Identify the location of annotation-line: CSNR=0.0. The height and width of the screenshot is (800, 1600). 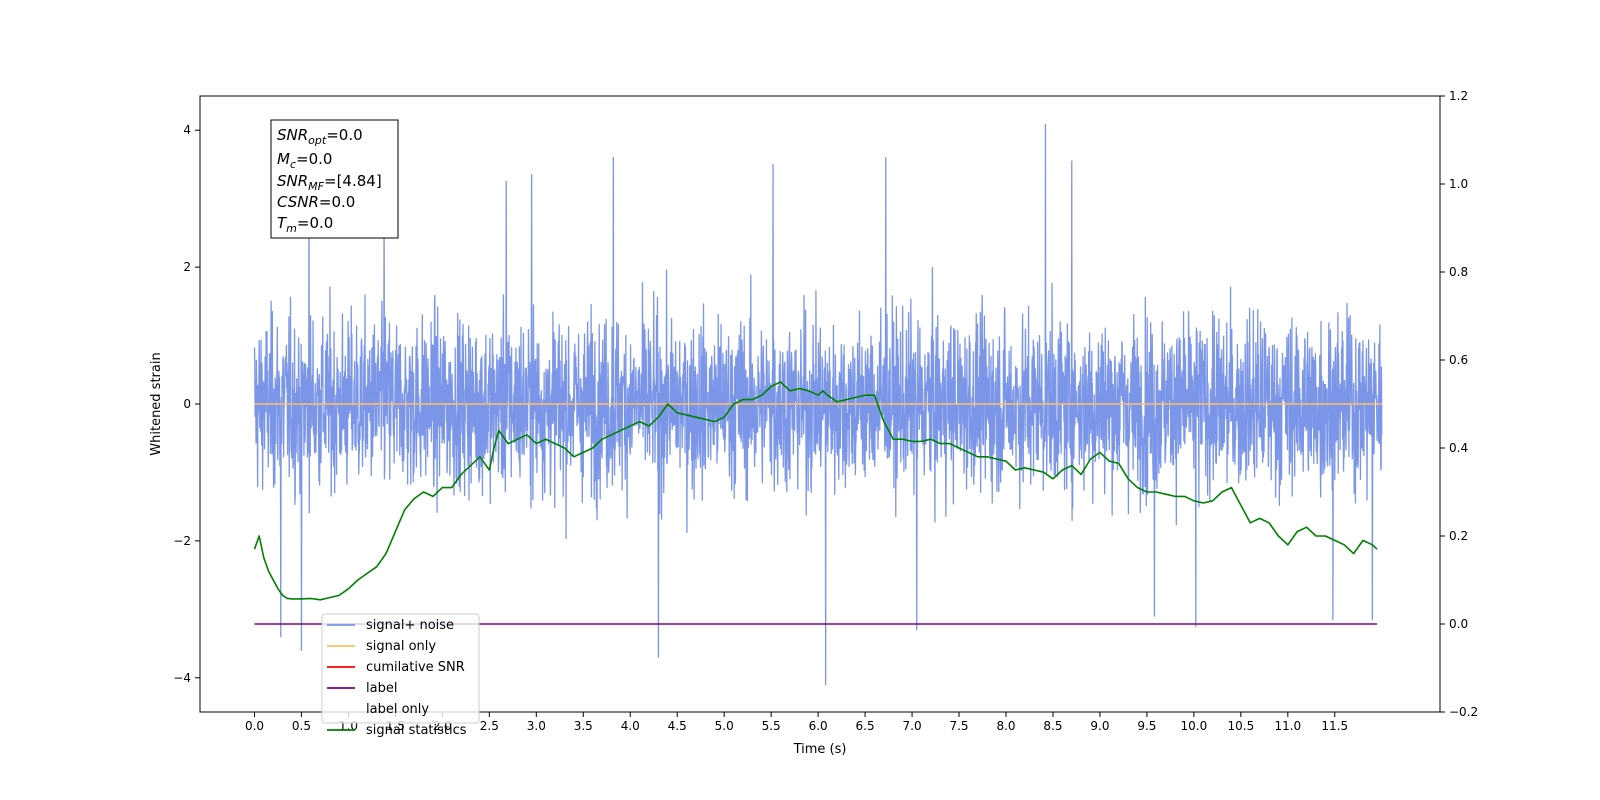
(316, 202).